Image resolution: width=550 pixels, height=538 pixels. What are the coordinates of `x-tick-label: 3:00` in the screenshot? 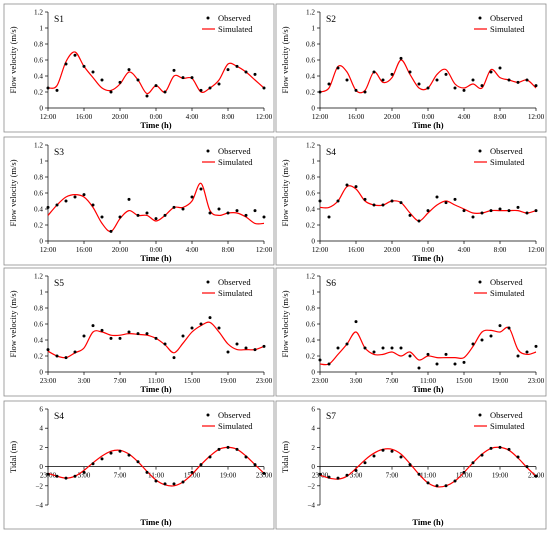 It's located at (84, 476).